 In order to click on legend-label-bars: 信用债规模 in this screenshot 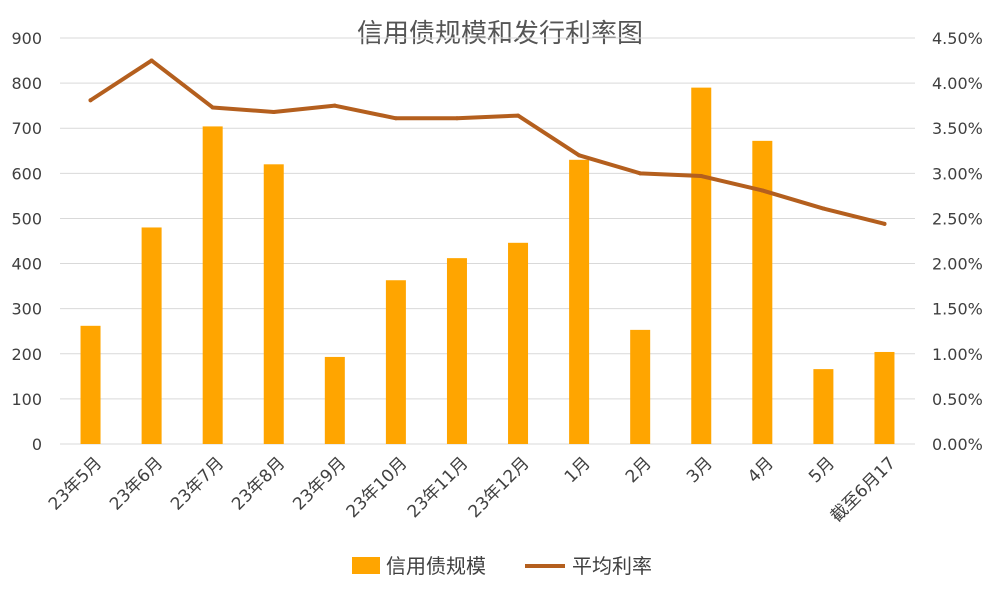, I will do `click(436, 566)`.